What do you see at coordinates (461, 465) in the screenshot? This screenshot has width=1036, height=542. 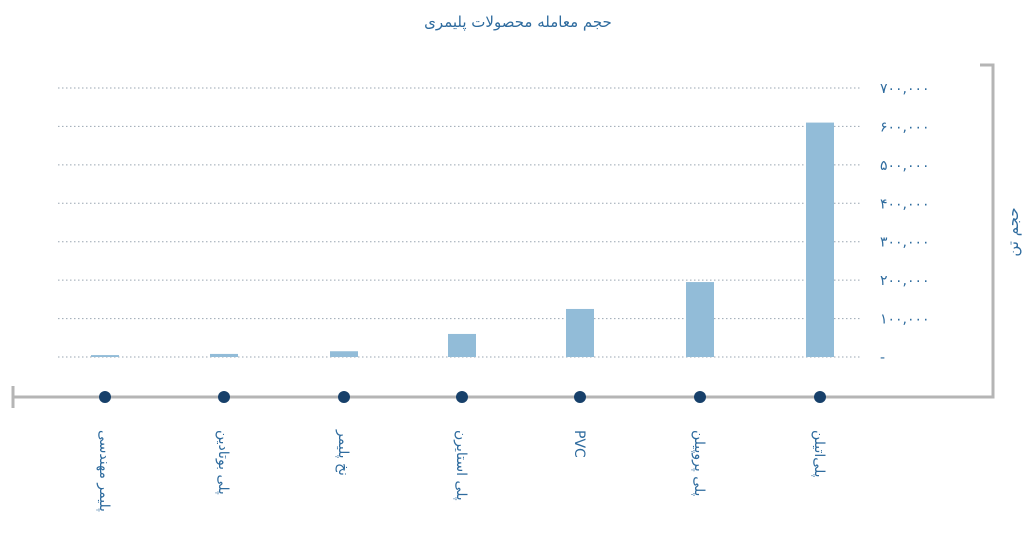 I see `x-tick-label: پلی استایرن` at bounding box center [461, 465].